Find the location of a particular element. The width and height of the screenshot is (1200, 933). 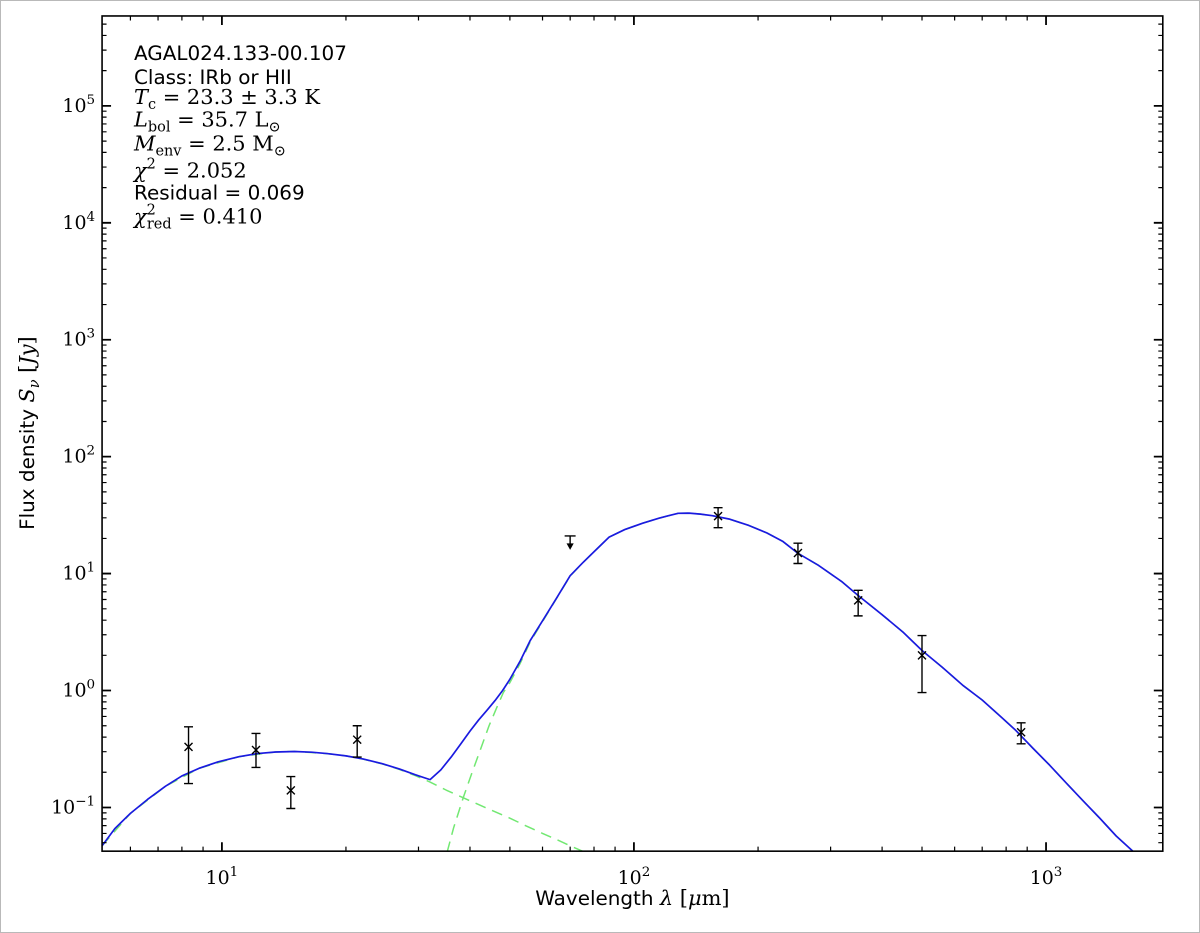

y-axis-title: Flux density Sν [Jy] is located at coordinates (29, 433).